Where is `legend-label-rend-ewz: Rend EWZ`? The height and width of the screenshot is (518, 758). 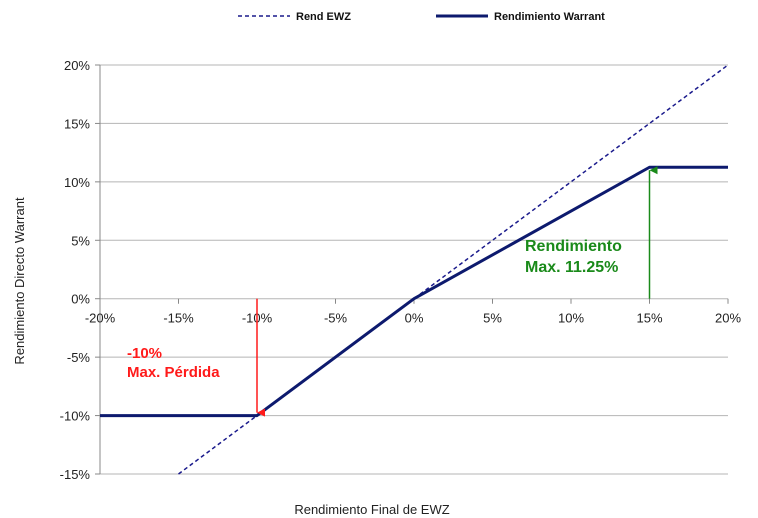
legend-label-rend-ewz: Rend EWZ is located at coordinates (323, 17).